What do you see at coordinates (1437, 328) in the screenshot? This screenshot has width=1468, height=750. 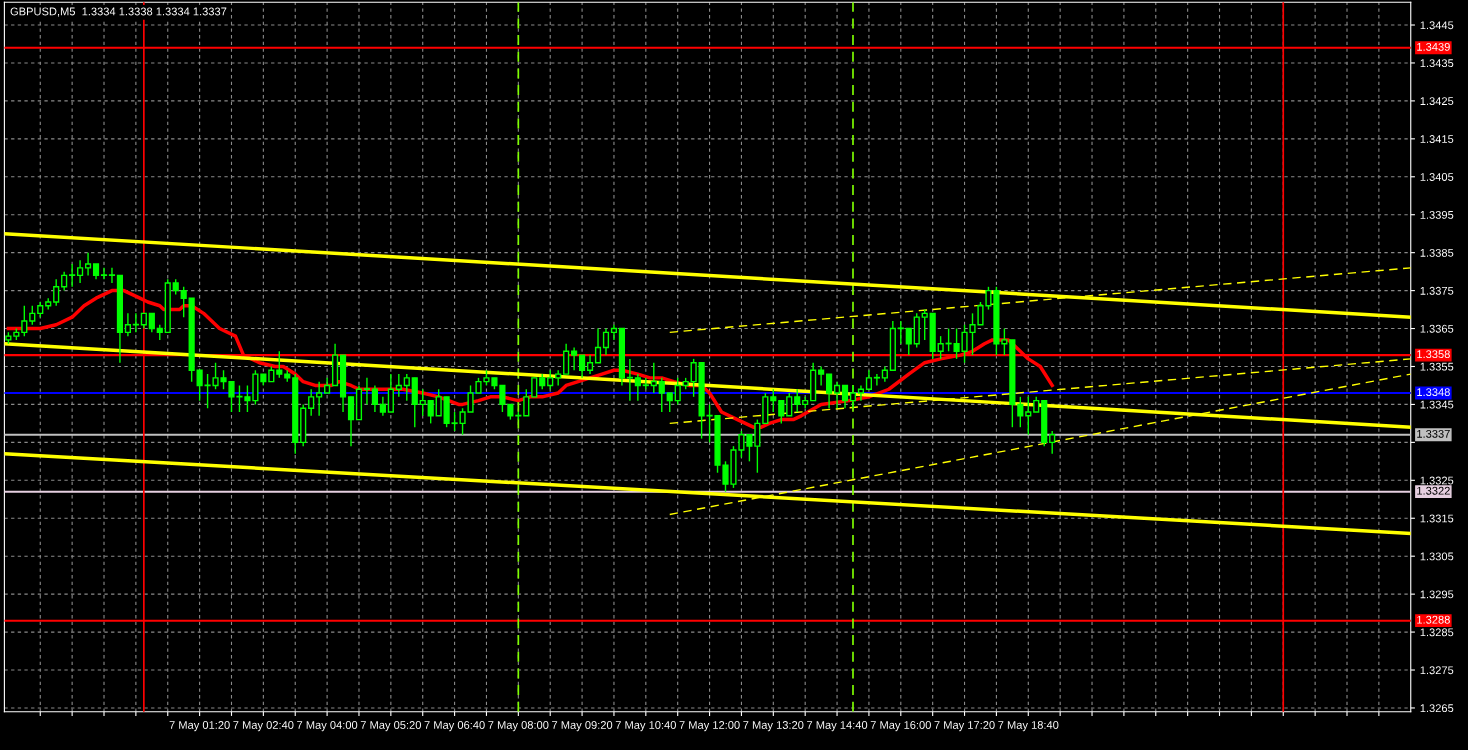 I see `y-tick-label: 1.3365` at bounding box center [1437, 328].